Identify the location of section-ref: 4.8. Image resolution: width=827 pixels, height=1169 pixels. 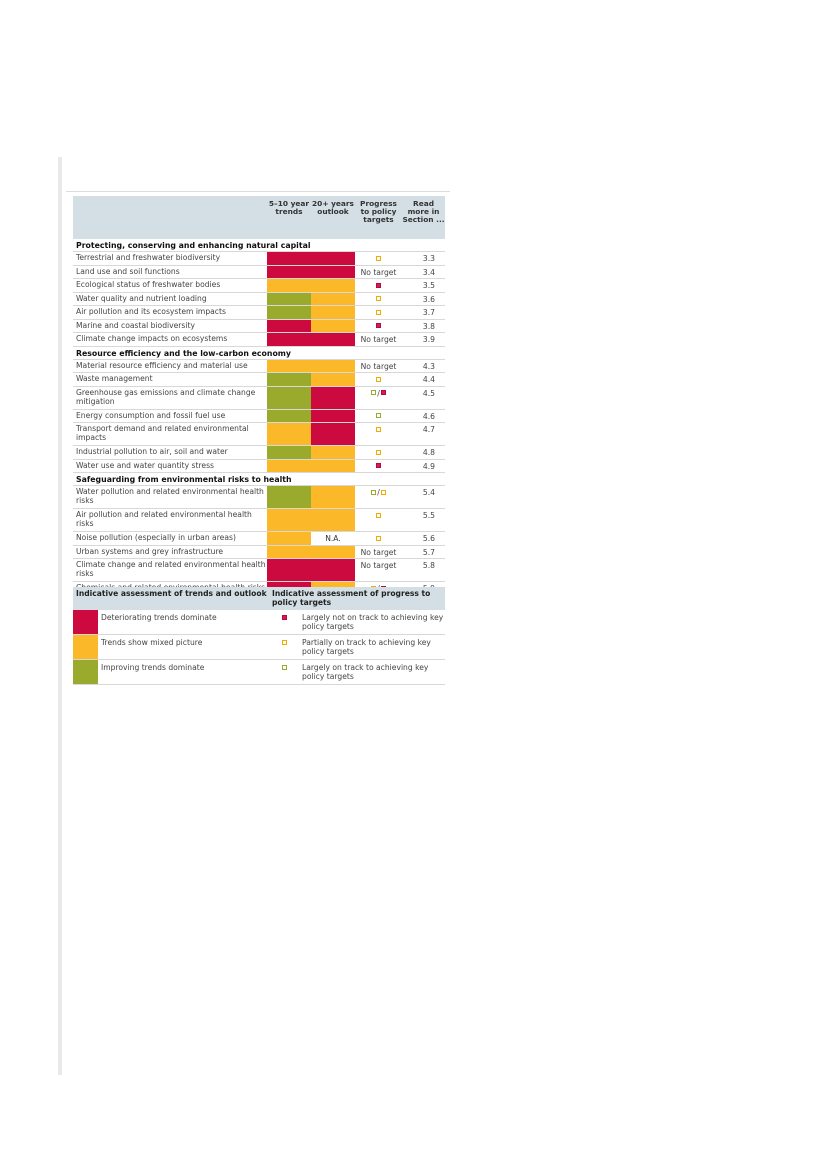
(423, 452).